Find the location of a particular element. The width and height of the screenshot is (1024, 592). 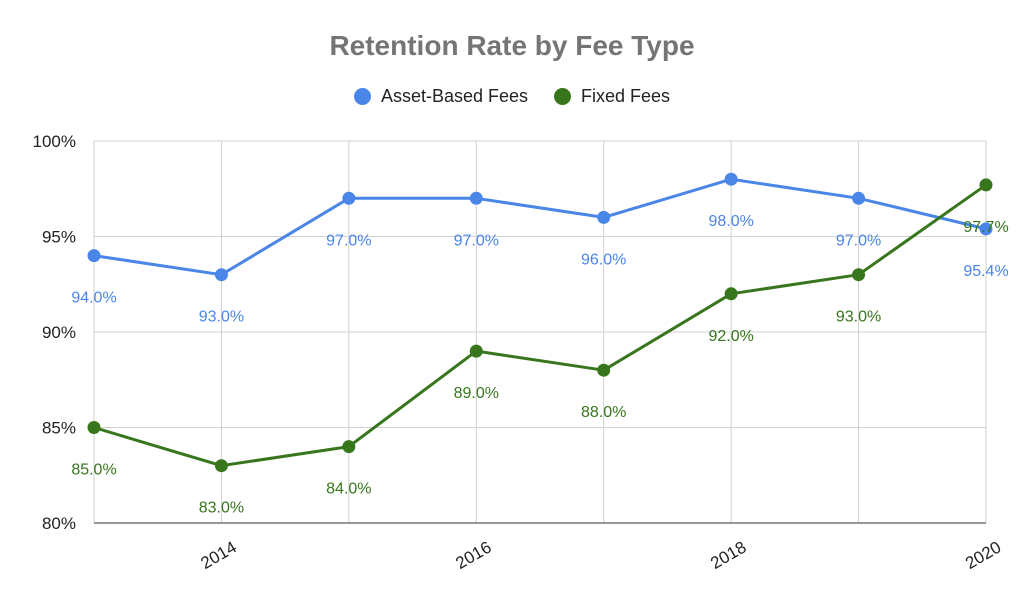

legend-label-fixed: Fixed Fees is located at coordinates (626, 96).